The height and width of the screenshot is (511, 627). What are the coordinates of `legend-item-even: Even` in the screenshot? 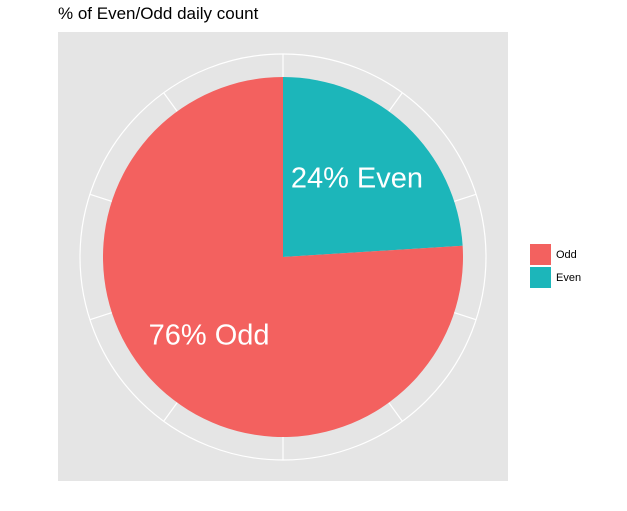 It's located at (555, 277).